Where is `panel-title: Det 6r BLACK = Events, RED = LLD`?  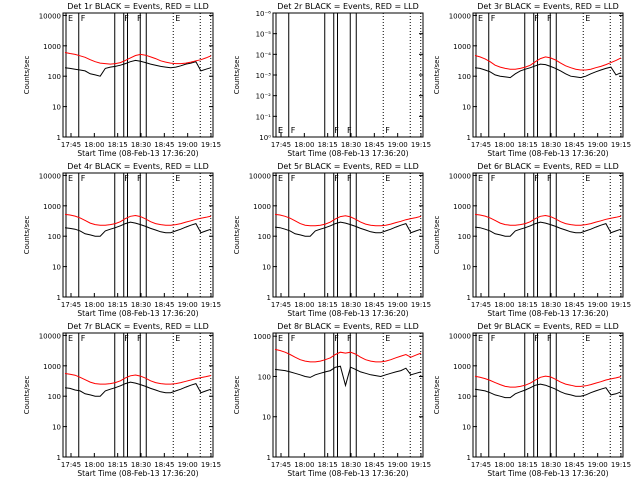
panel-title: Det 6r BLACK = Events, RED = LLD is located at coordinates (548, 166).